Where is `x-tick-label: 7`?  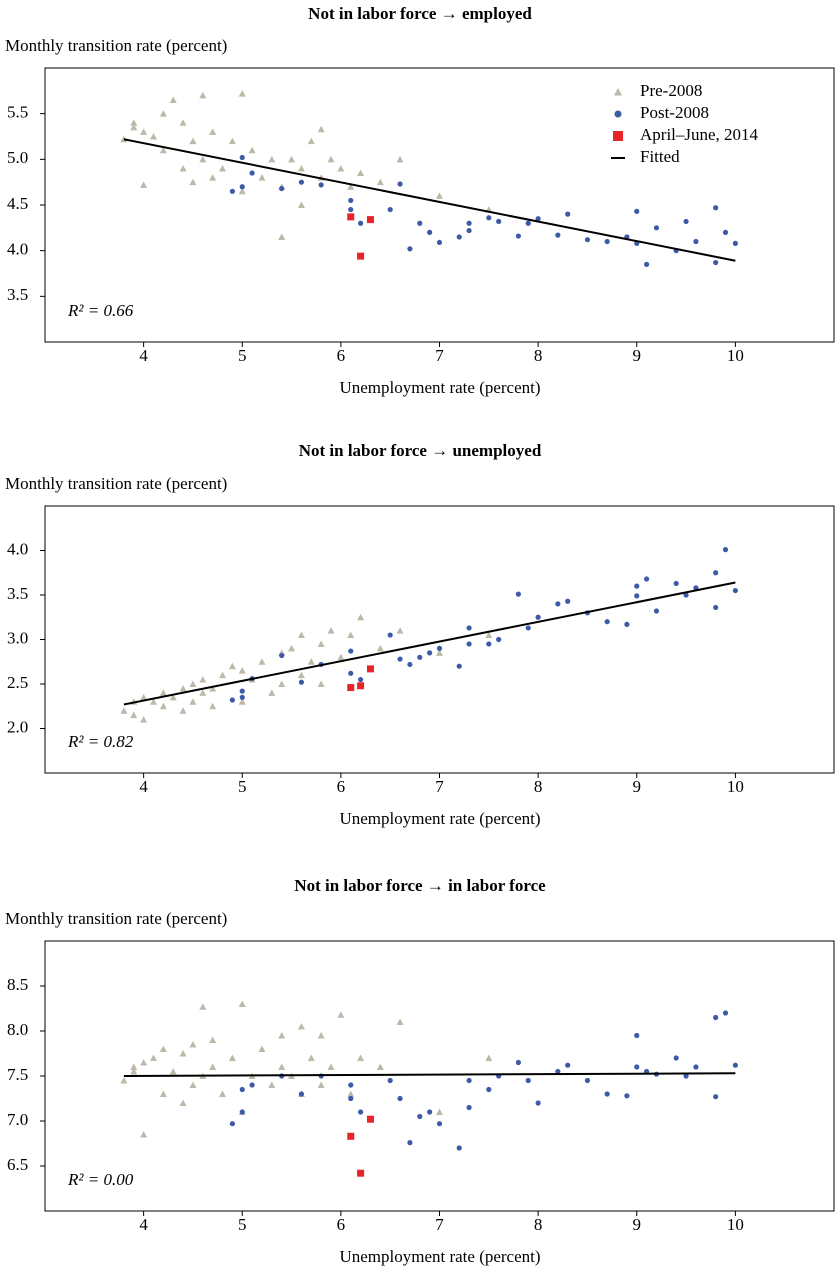 x-tick-label: 7 is located at coordinates (439, 786).